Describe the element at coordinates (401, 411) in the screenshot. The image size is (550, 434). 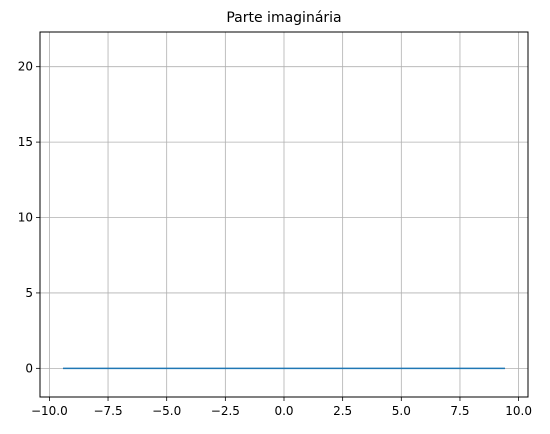
I see `x-tick-label: 5.0` at that location.